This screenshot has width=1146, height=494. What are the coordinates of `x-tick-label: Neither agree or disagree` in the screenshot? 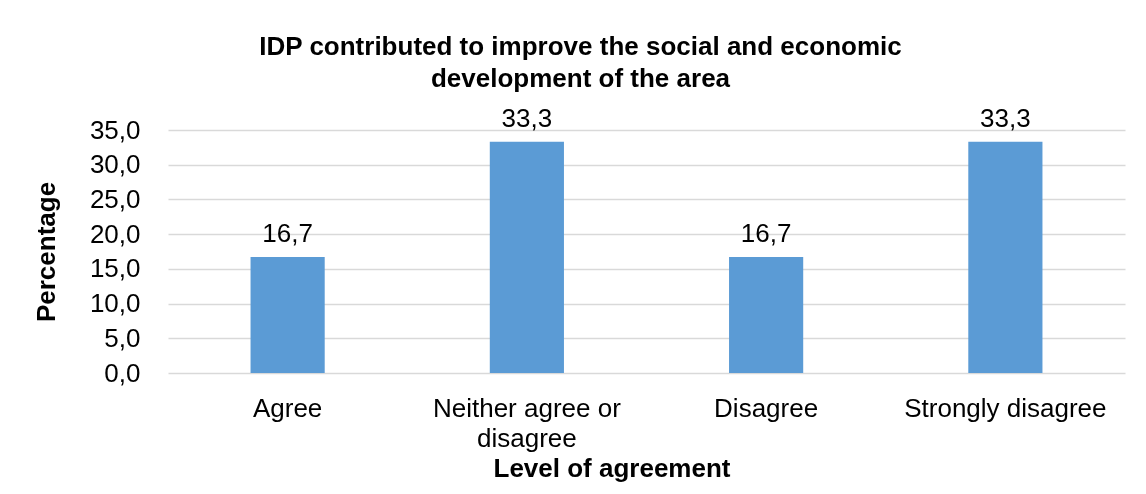 It's located at (527, 422).